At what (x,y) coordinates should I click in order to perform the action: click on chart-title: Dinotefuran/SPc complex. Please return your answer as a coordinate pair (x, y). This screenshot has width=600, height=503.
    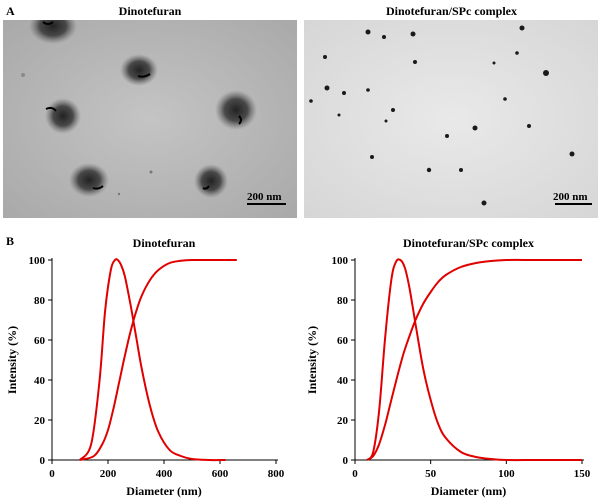
    Looking at the image, I should click on (468, 243).